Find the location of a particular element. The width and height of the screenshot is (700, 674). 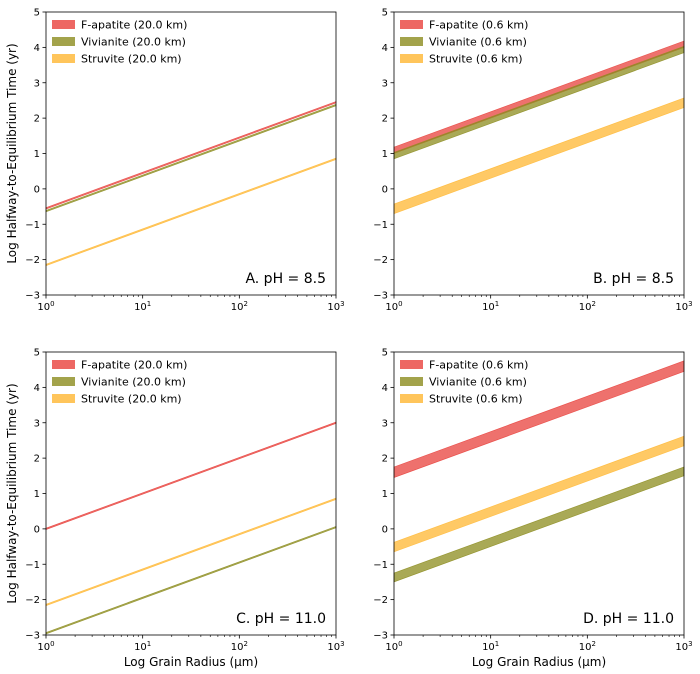

legend-label-d-vivianite: Vivianite (0.6 km) is located at coordinates (478, 382).